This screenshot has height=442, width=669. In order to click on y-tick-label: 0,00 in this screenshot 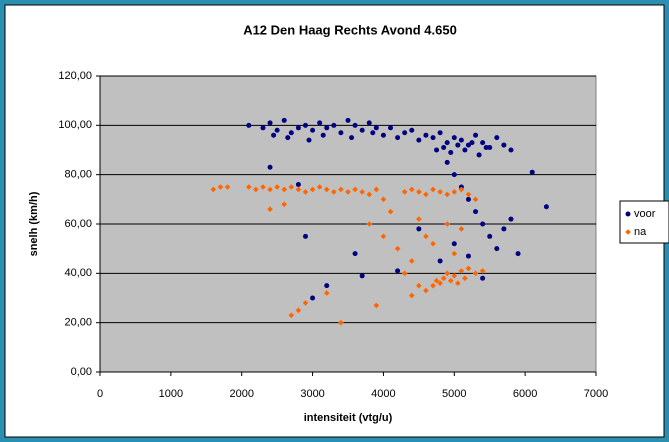, I will do `click(81, 372)`.